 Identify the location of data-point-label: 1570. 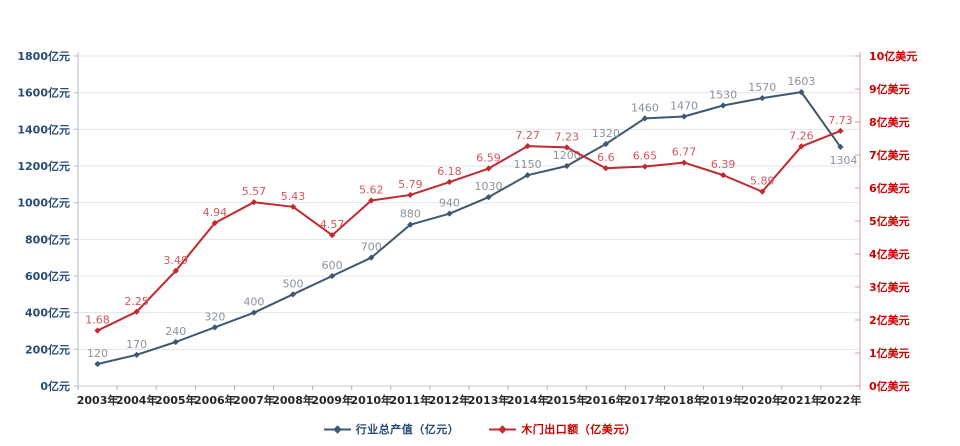
(762, 87).